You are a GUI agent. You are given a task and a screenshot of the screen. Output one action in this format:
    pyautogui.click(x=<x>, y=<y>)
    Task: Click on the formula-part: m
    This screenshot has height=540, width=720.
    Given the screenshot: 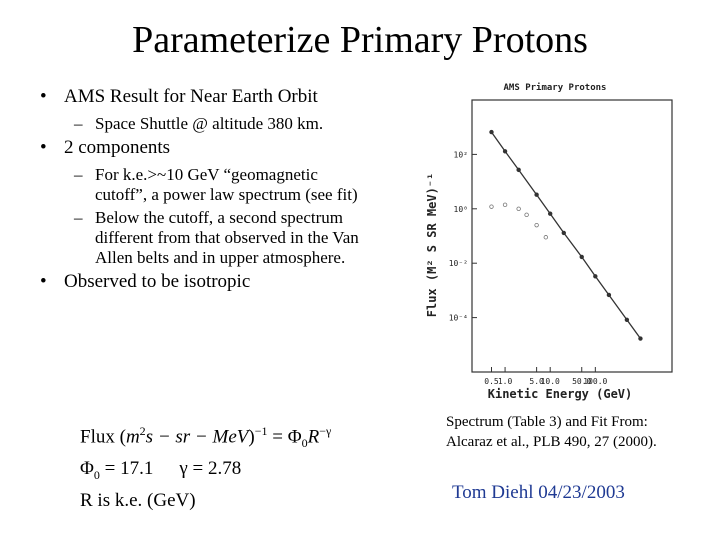 What is the action you would take?
    pyautogui.click(x=132, y=437)
    